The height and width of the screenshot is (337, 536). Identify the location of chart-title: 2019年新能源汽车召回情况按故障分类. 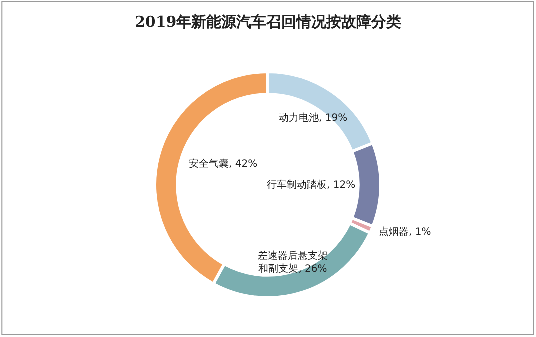
(268, 22).